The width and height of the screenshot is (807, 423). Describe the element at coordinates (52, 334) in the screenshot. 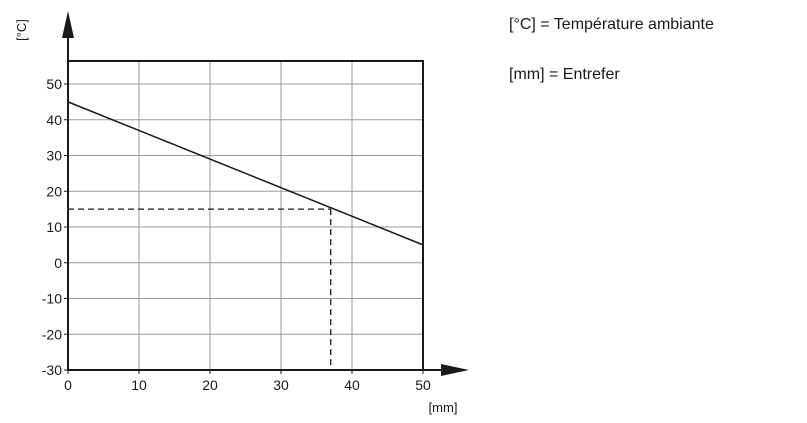

I see `y-tick-label: -20` at that location.